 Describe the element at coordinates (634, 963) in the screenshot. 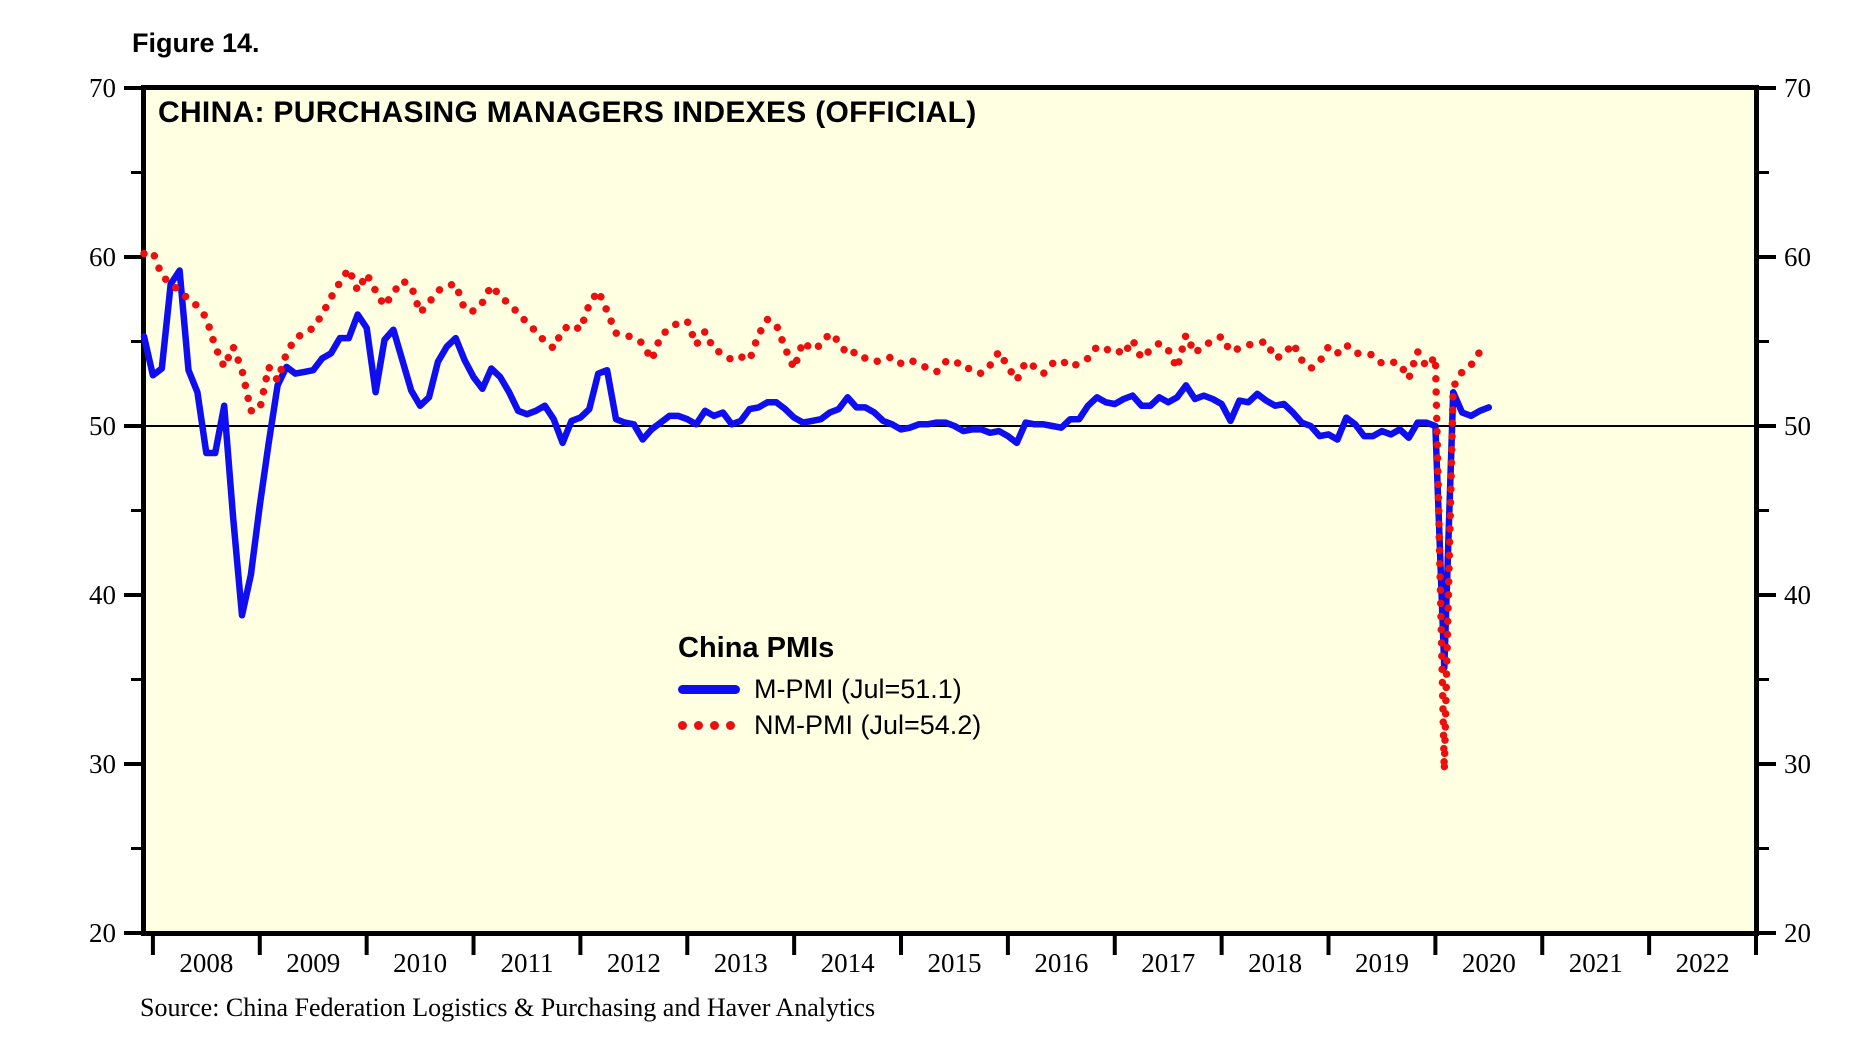

I see `x-axis-year-label: 2012` at that location.